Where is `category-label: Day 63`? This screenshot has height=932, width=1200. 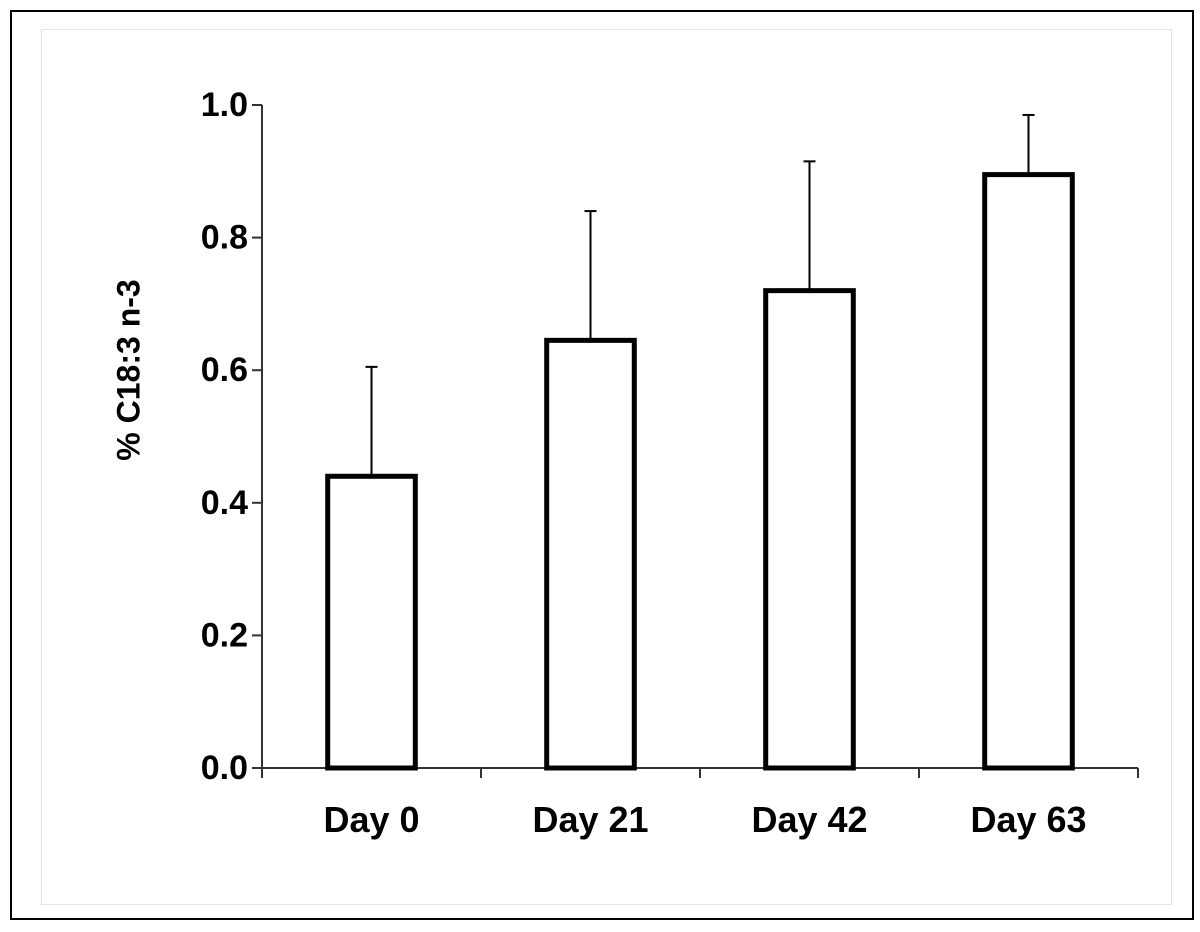
category-label: Day 63 is located at coordinates (1028, 819).